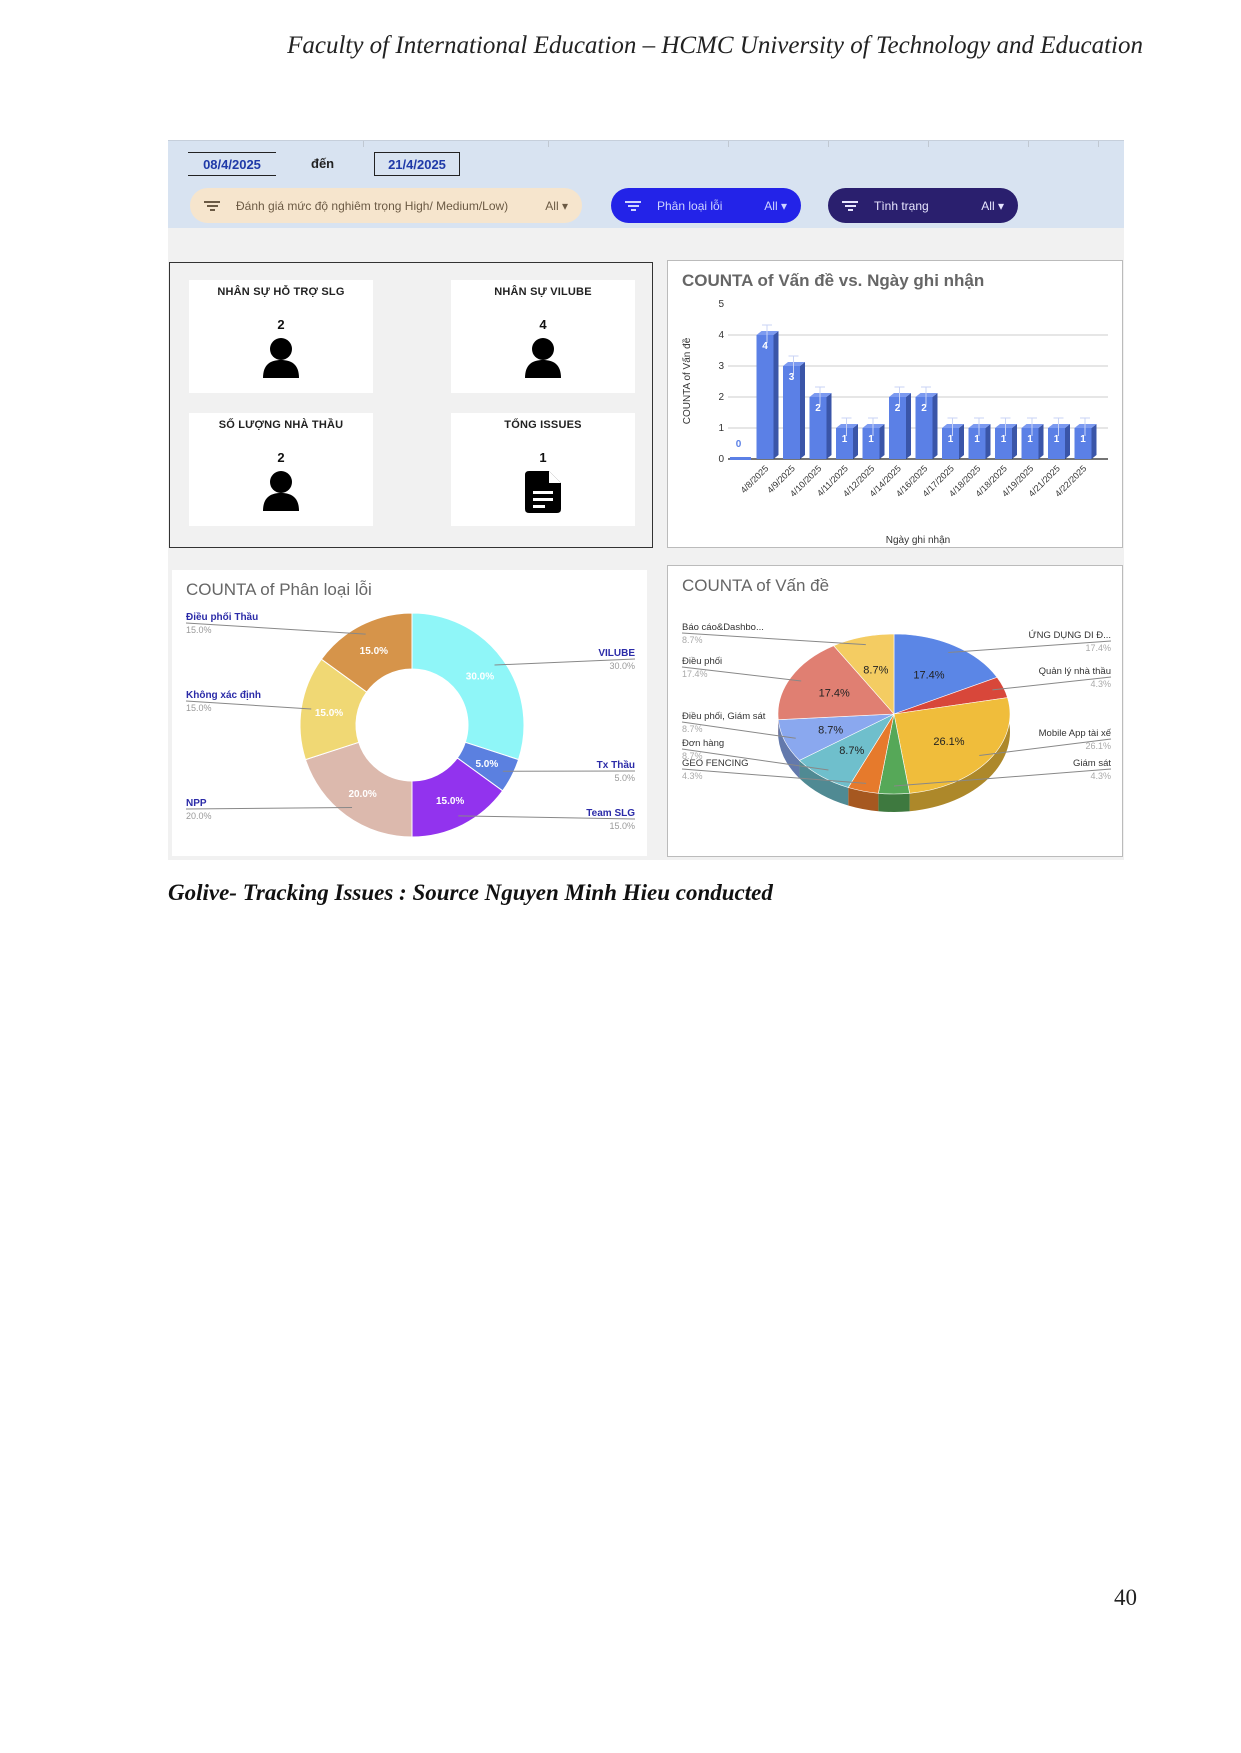  What do you see at coordinates (948, 742) in the screenshot?
I see `svg-text: 26.1%` at bounding box center [948, 742].